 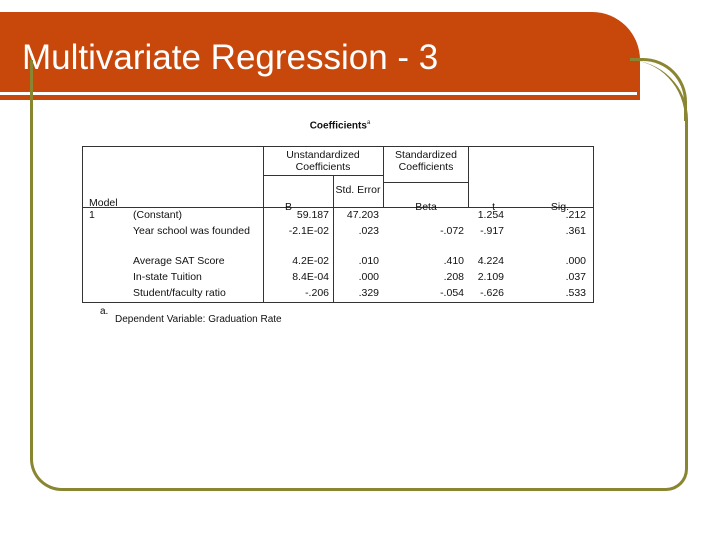 I want to click on coef-std-error: .010, so click(x=368, y=261).